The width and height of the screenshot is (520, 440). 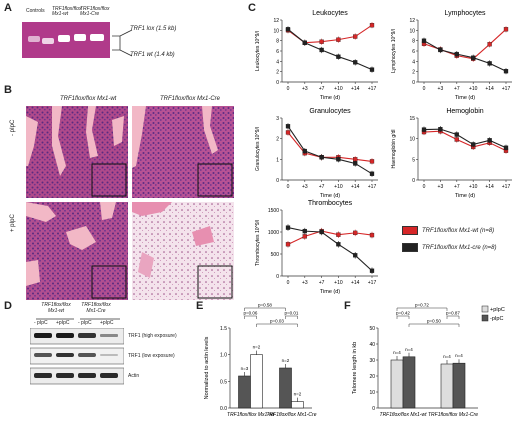 I want to click on y-axis-label: Normalized to actin levels, so click(x=207, y=367).